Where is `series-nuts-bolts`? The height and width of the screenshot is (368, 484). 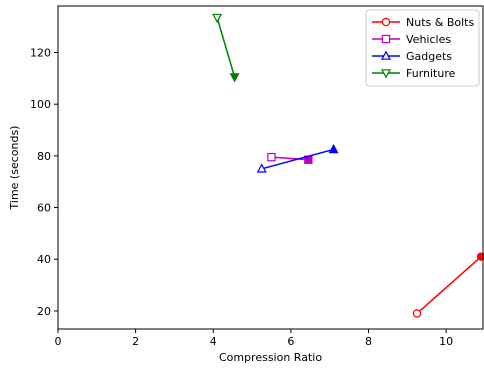 series-nuts-bolts is located at coordinates (448, 285).